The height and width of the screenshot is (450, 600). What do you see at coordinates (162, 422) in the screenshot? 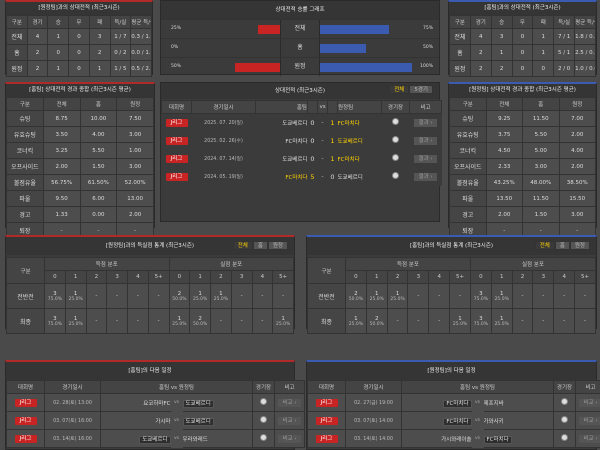
I see `home-team: 가시마` at bounding box center [162, 422].